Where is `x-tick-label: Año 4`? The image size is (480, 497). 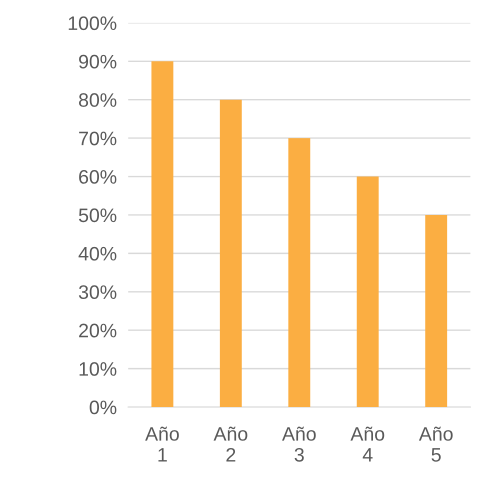
x-tick-label: Año 4 is located at coordinates (367, 444).